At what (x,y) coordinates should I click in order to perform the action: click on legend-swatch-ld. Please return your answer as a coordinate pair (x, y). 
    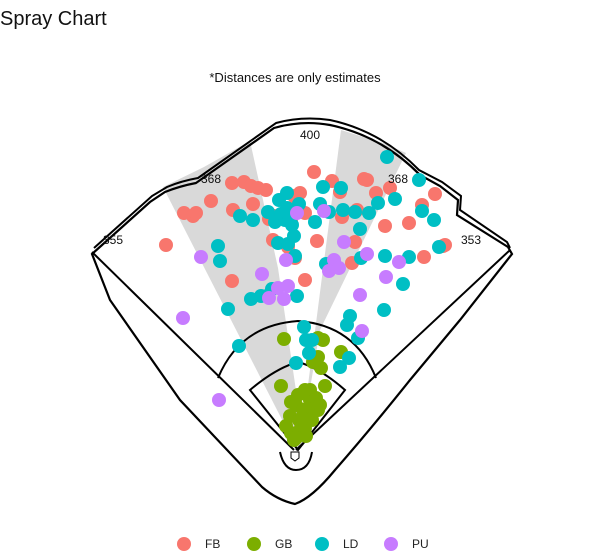
    Looking at the image, I should click on (322, 544).